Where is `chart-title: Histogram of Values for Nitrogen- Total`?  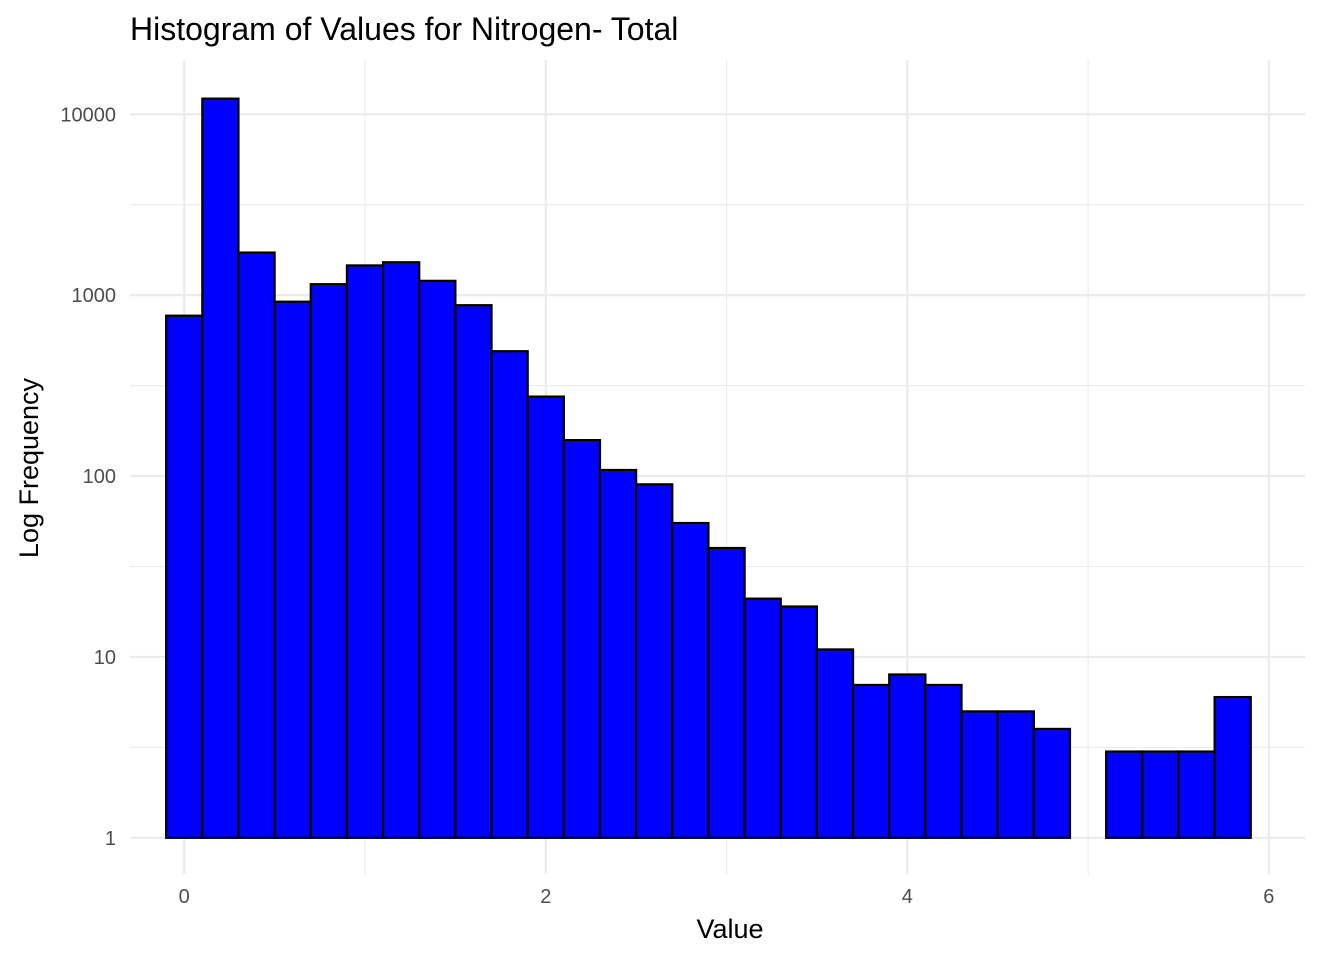 chart-title: Histogram of Values for Nitrogen- Total is located at coordinates (404, 29).